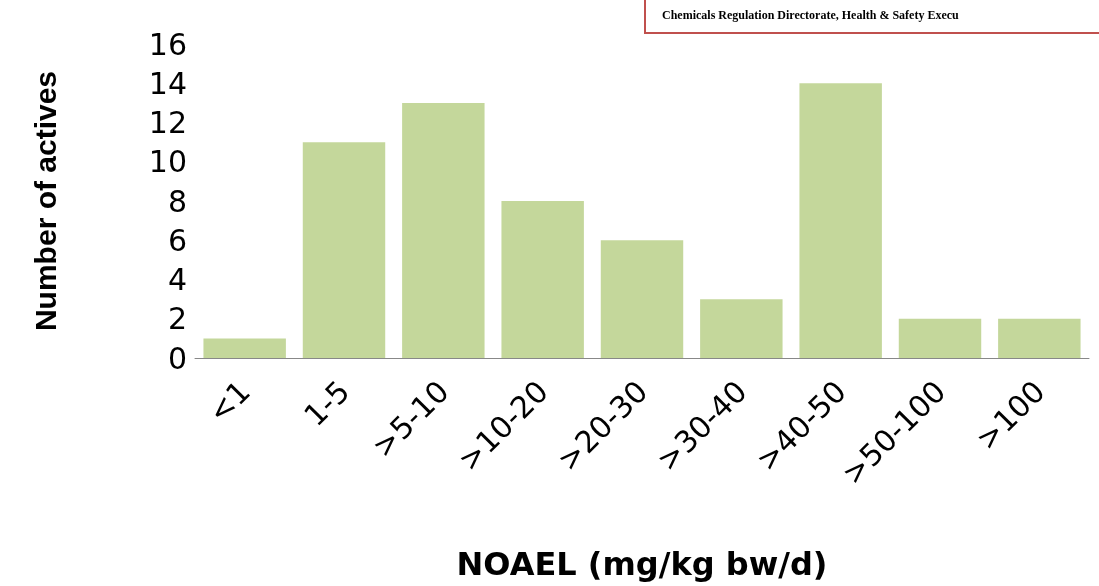 This screenshot has width=1099, height=586. What do you see at coordinates (177, 201) in the screenshot?
I see `y-tick-label: 8` at bounding box center [177, 201].